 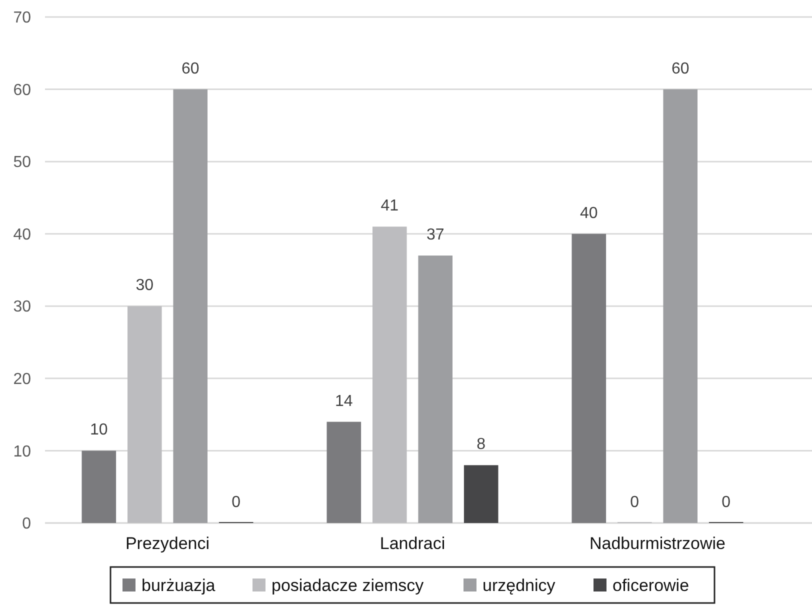 I want to click on y-tick-label: 10, so click(x=22, y=451).